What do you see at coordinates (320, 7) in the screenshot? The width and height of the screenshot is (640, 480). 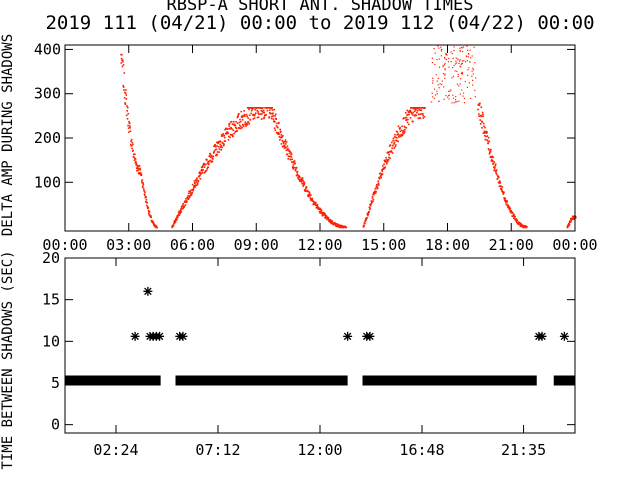 I see `page-title: RBSP-A SHORT ANT. SHADOW TIMES` at bounding box center [320, 7].